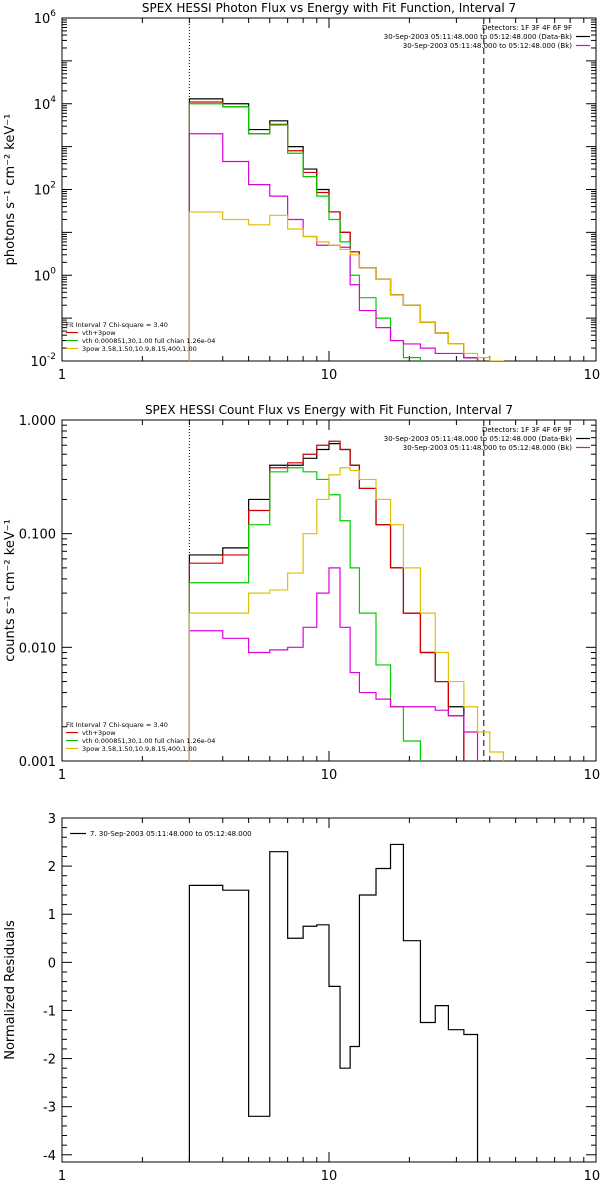 The height and width of the screenshot is (1204, 600). I want to click on y-axis-label: Normalized Residuals, so click(10, 990).